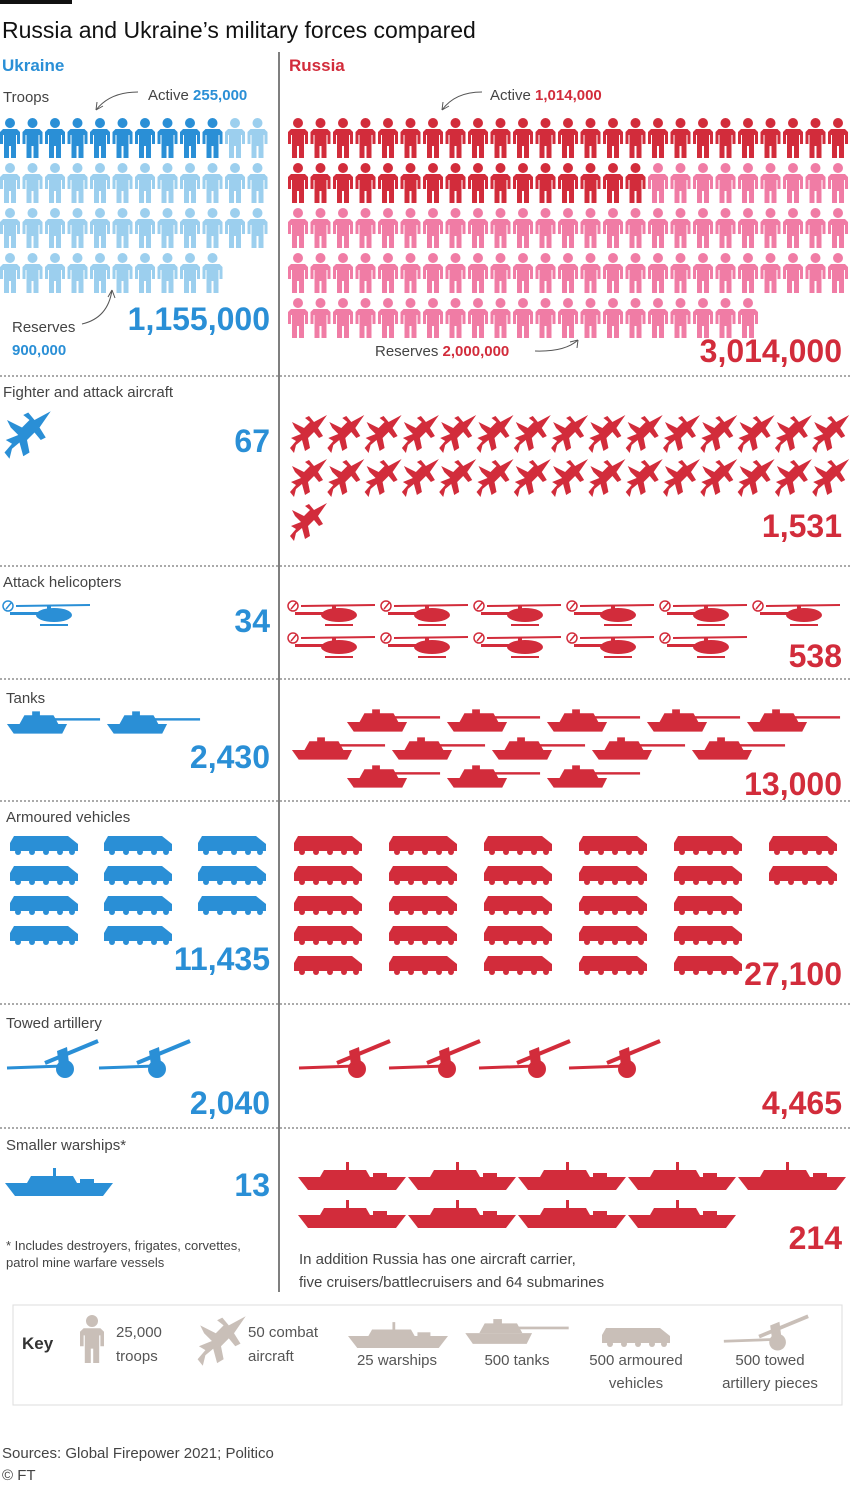 Image resolution: width=851 pixels, height=1489 pixels. Describe the element at coordinates (85, 1262) in the screenshot. I see `footnote: patrol mine warfare vessels` at that location.